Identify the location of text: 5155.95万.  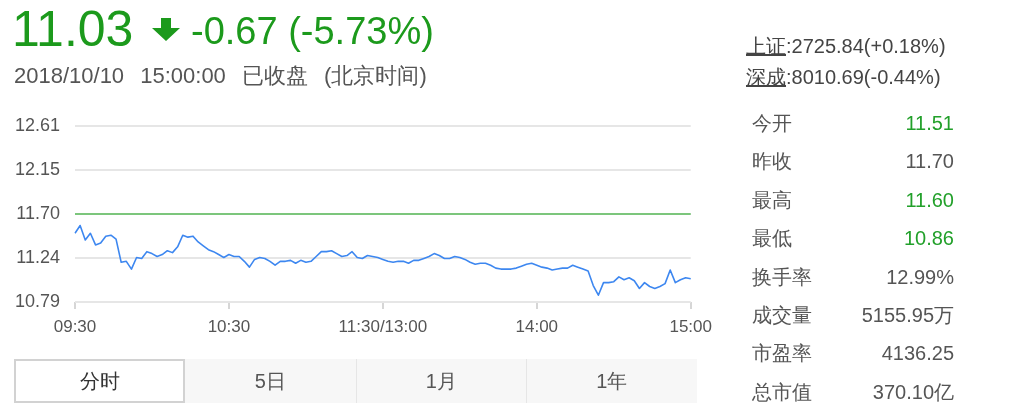
(907, 315).